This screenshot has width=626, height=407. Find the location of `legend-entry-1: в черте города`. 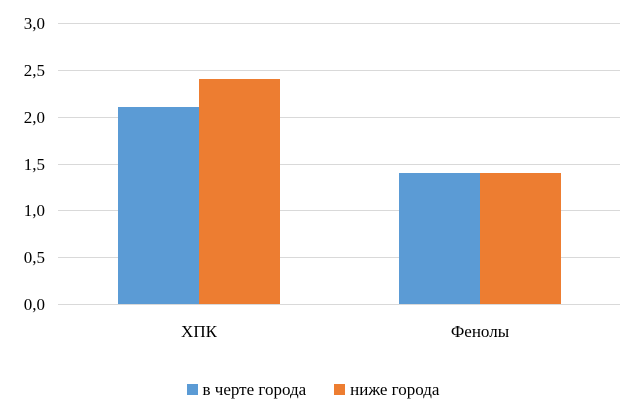

legend-entry-1: в черте города is located at coordinates (246, 389).